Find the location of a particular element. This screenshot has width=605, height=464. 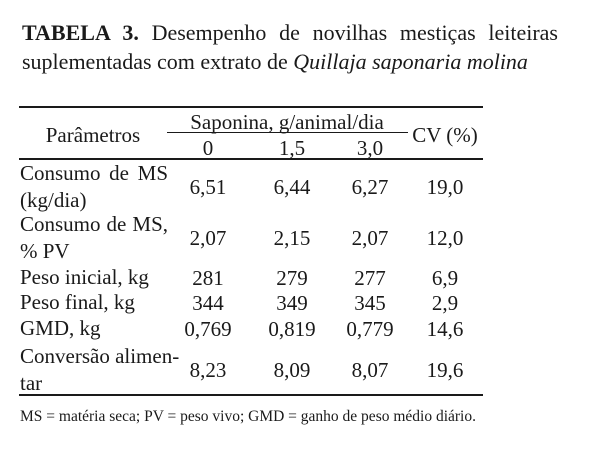

row-label: Peso inicial, kg is located at coordinates (84, 277).